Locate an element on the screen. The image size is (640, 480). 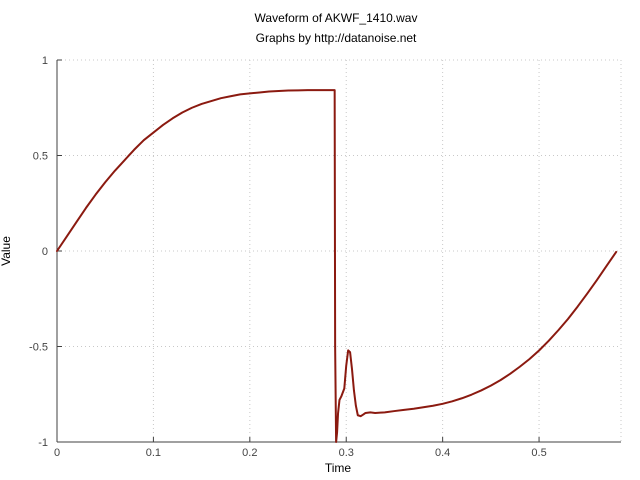
y-tick-label: 0.5 is located at coordinates (40, 157).